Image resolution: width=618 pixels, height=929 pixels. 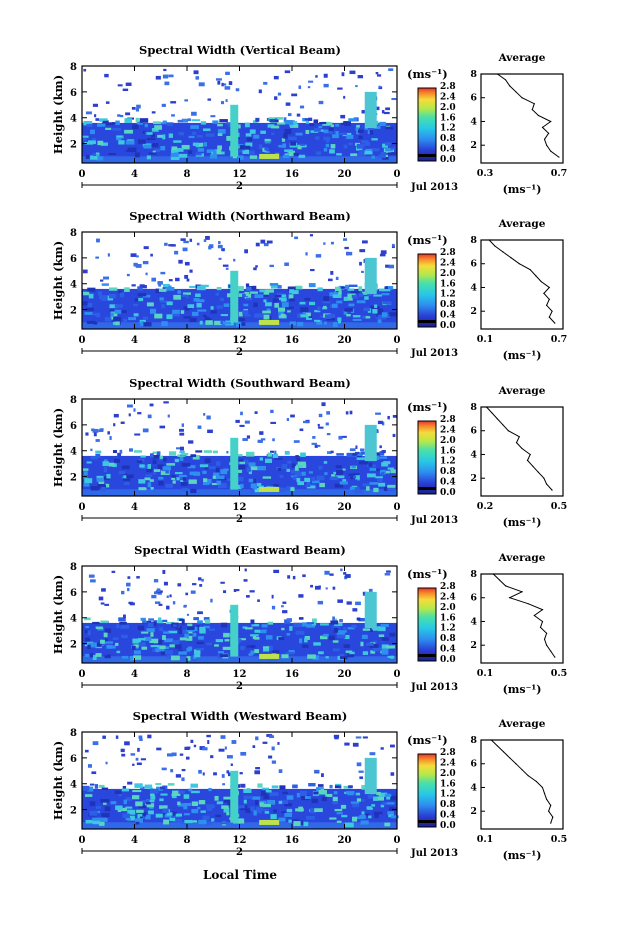 What do you see at coordinates (485, 339) in the screenshot?
I see `avg-x-tick-label: 0.1` at bounding box center [485, 339].